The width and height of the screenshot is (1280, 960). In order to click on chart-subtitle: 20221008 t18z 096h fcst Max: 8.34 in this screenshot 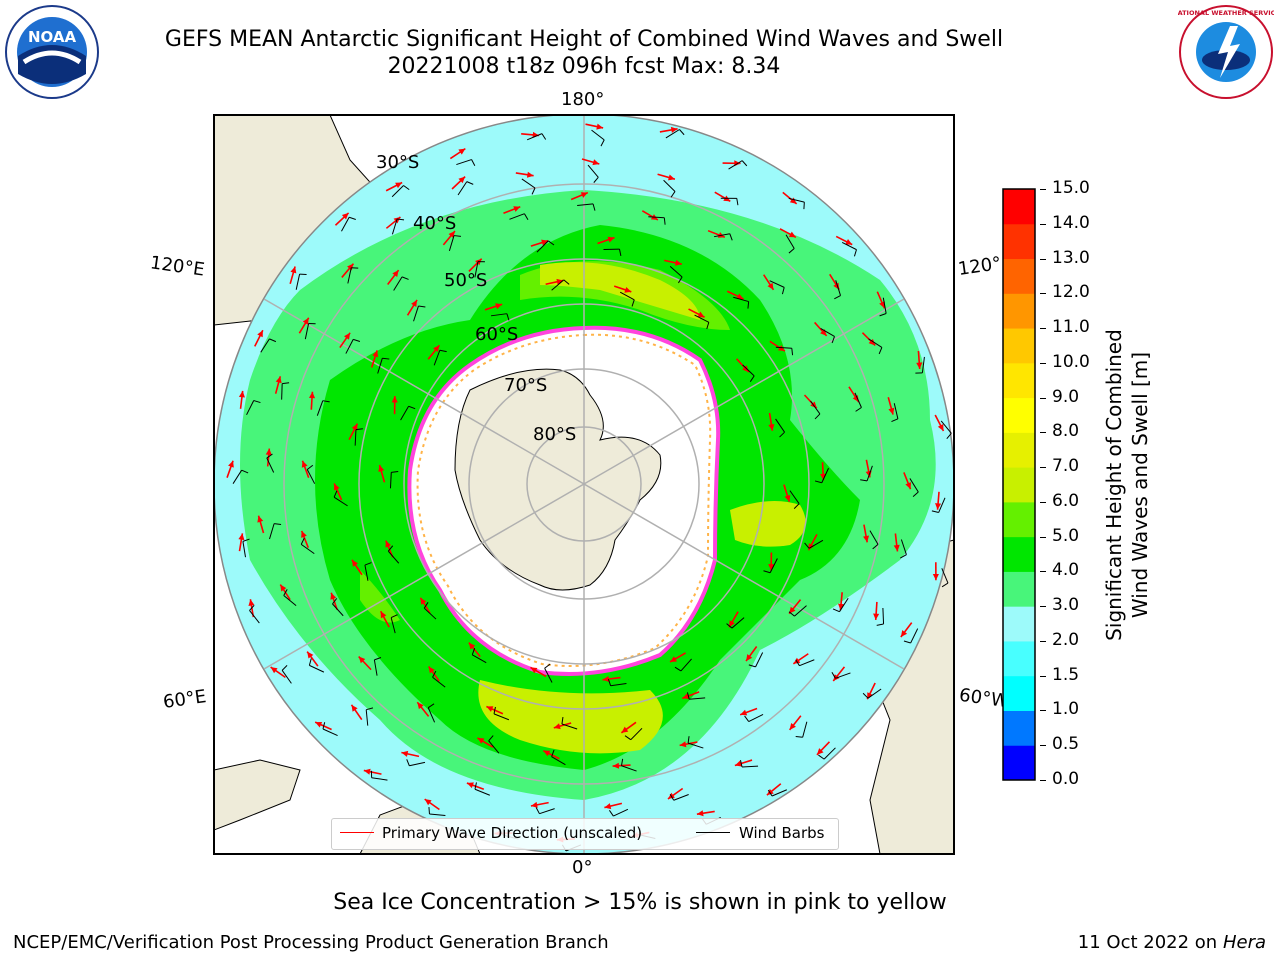, I will do `click(584, 66)`.